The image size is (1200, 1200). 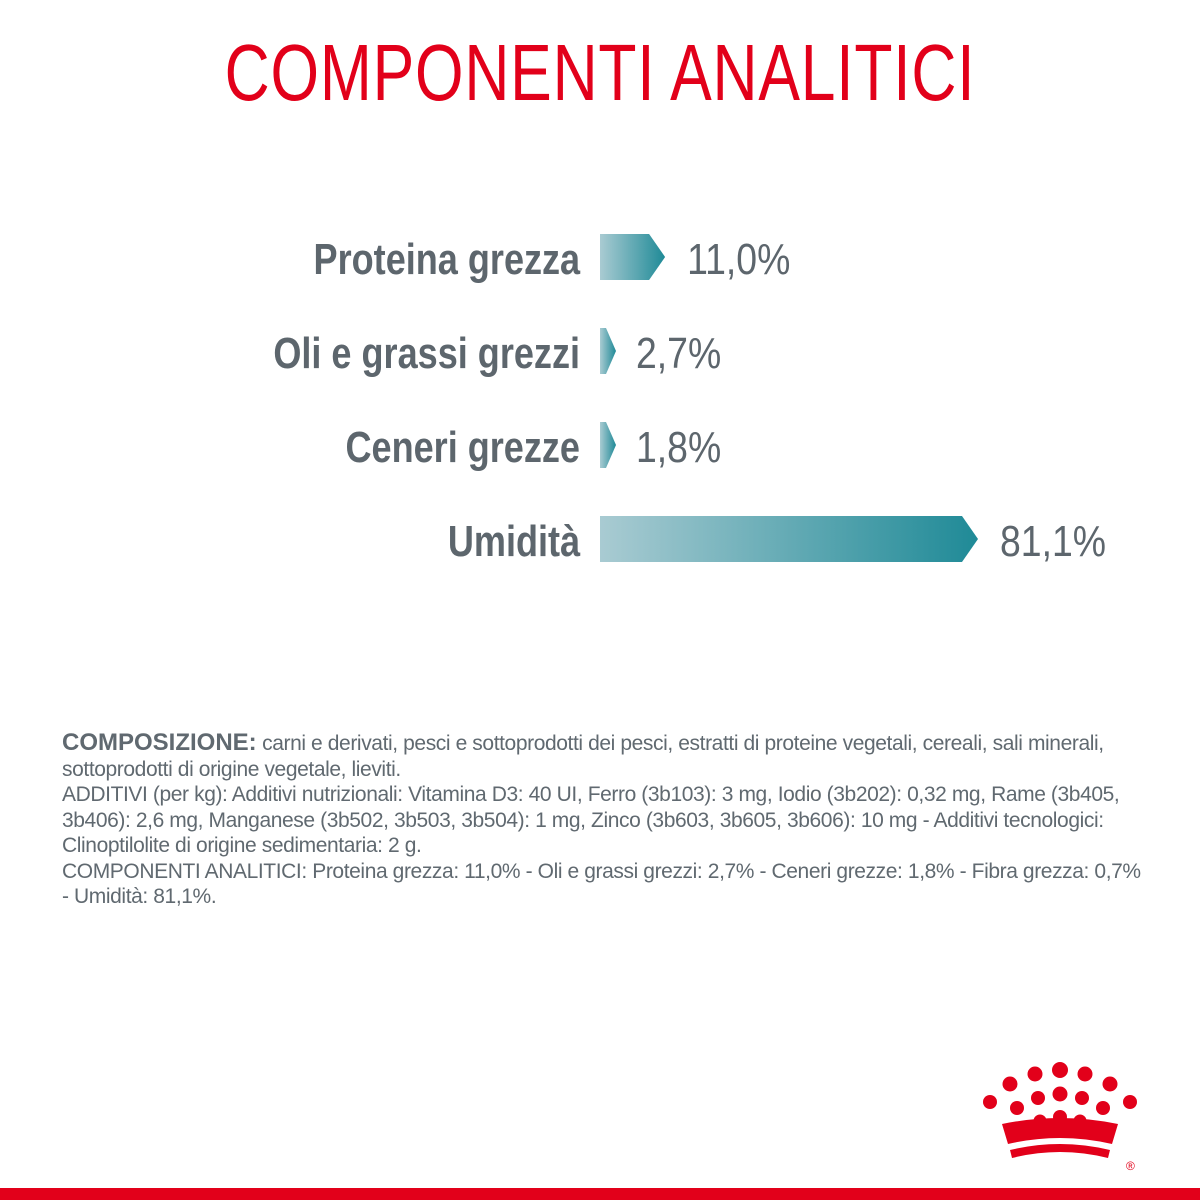 What do you see at coordinates (426, 353) in the screenshot?
I see `category-label: Oli e grassi grezzi` at bounding box center [426, 353].